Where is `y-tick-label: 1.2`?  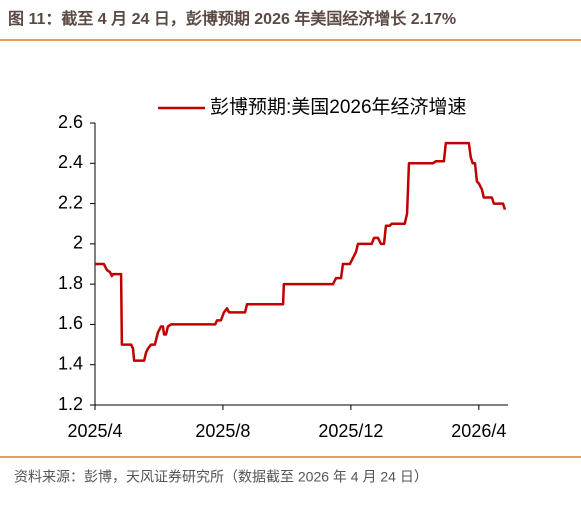 y-tick-label: 1.2 is located at coordinates (70, 404).